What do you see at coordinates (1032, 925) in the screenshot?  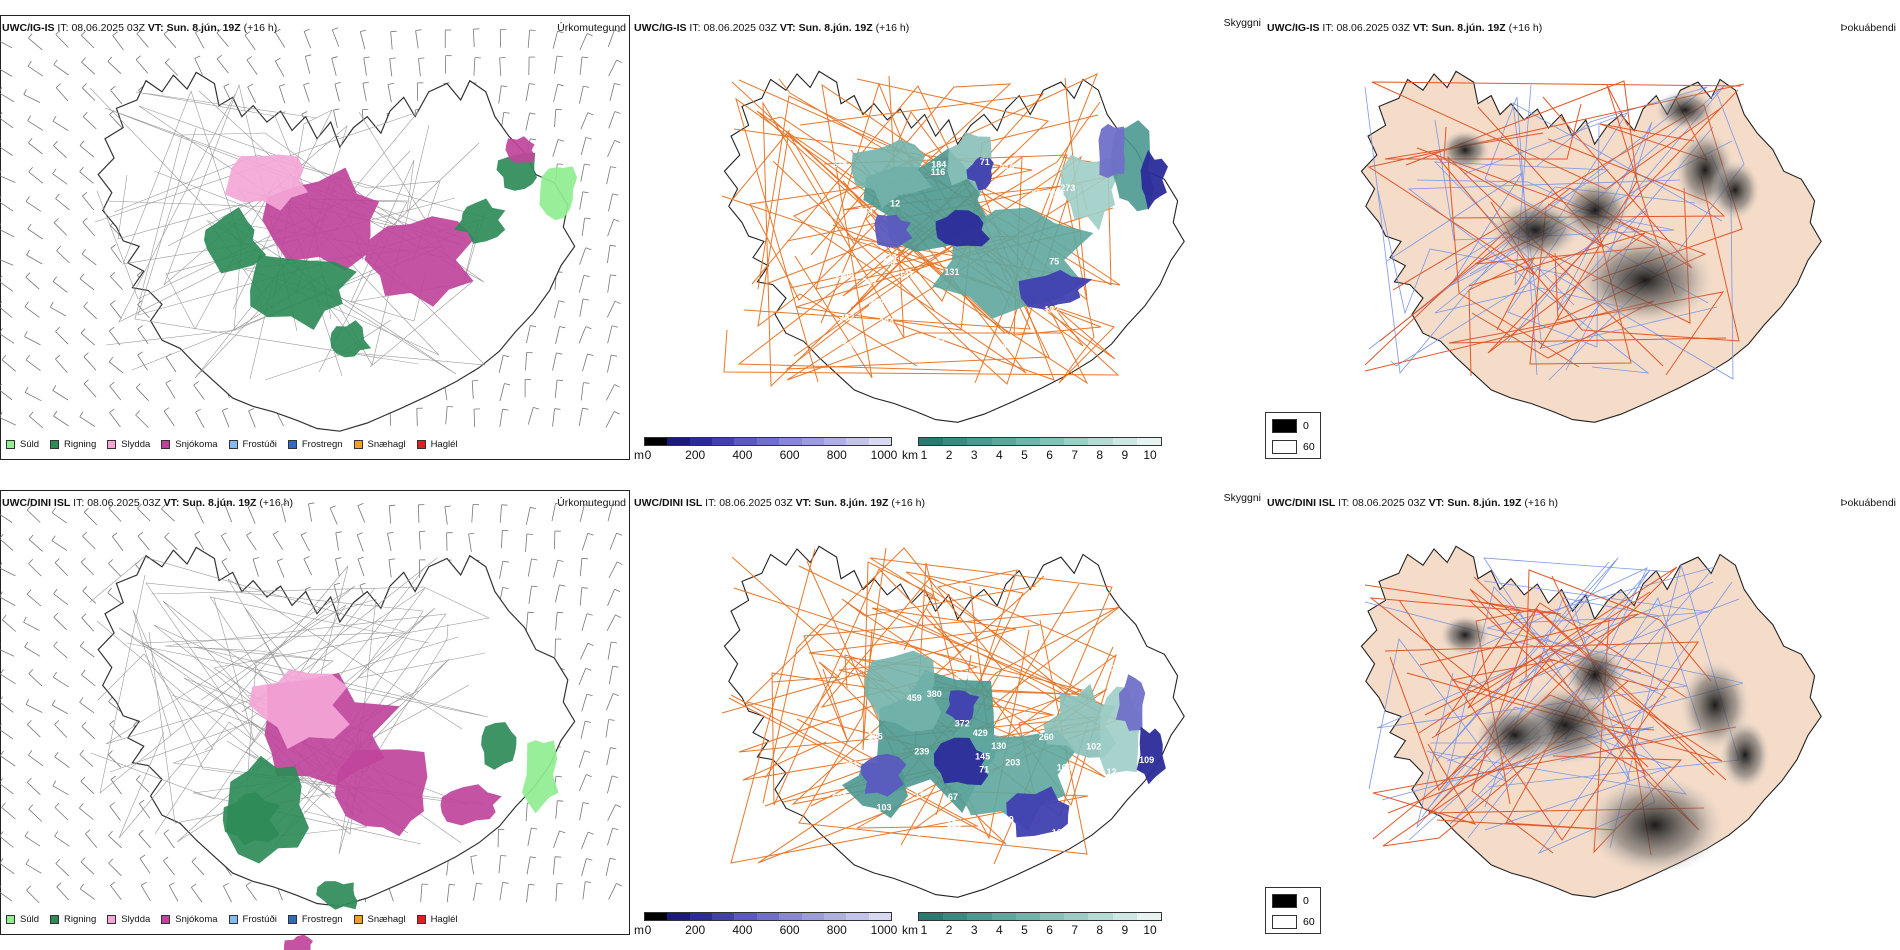 I see `visibility-colorbar: km 1 2 3 4 5 6 7 8 9 10` at bounding box center [1032, 925].